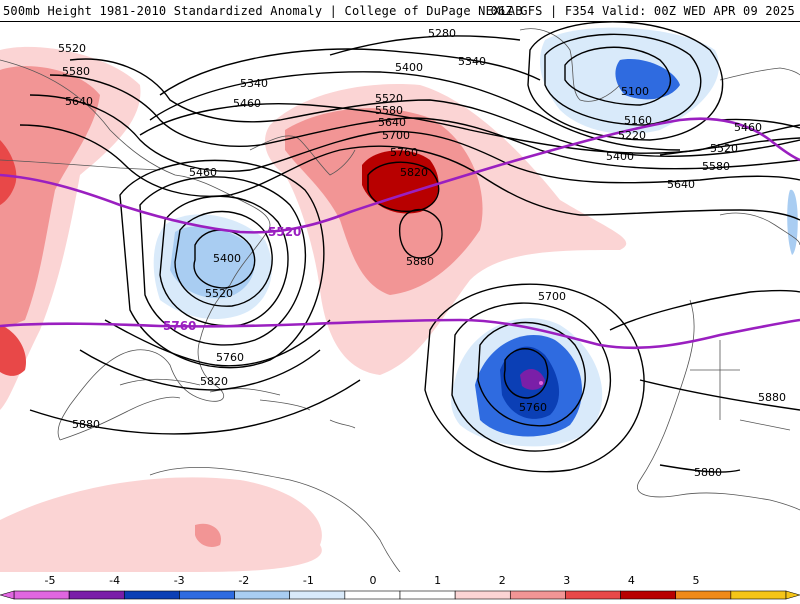 This screenshot has width=800, height=604. What do you see at coordinates (759, 229) in the screenshot?
I see `coast-iberia` at bounding box center [759, 229].